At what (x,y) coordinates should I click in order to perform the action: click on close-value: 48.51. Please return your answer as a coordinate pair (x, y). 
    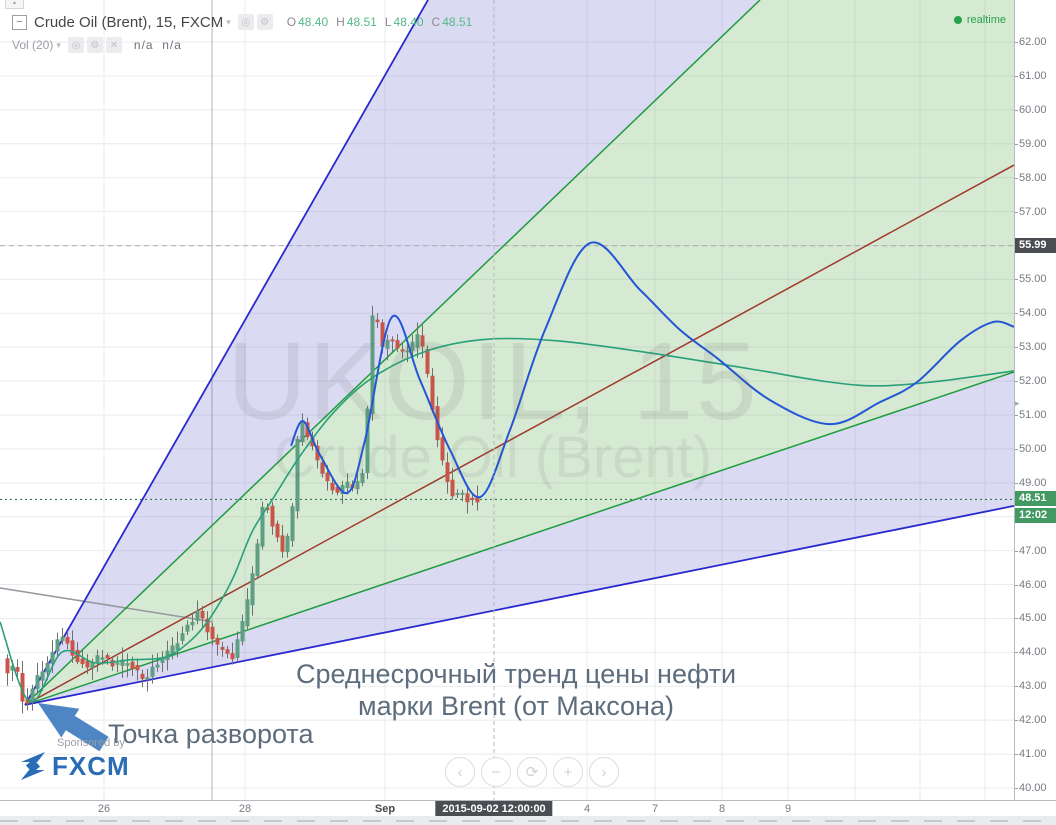
    Looking at the image, I should click on (457, 22).